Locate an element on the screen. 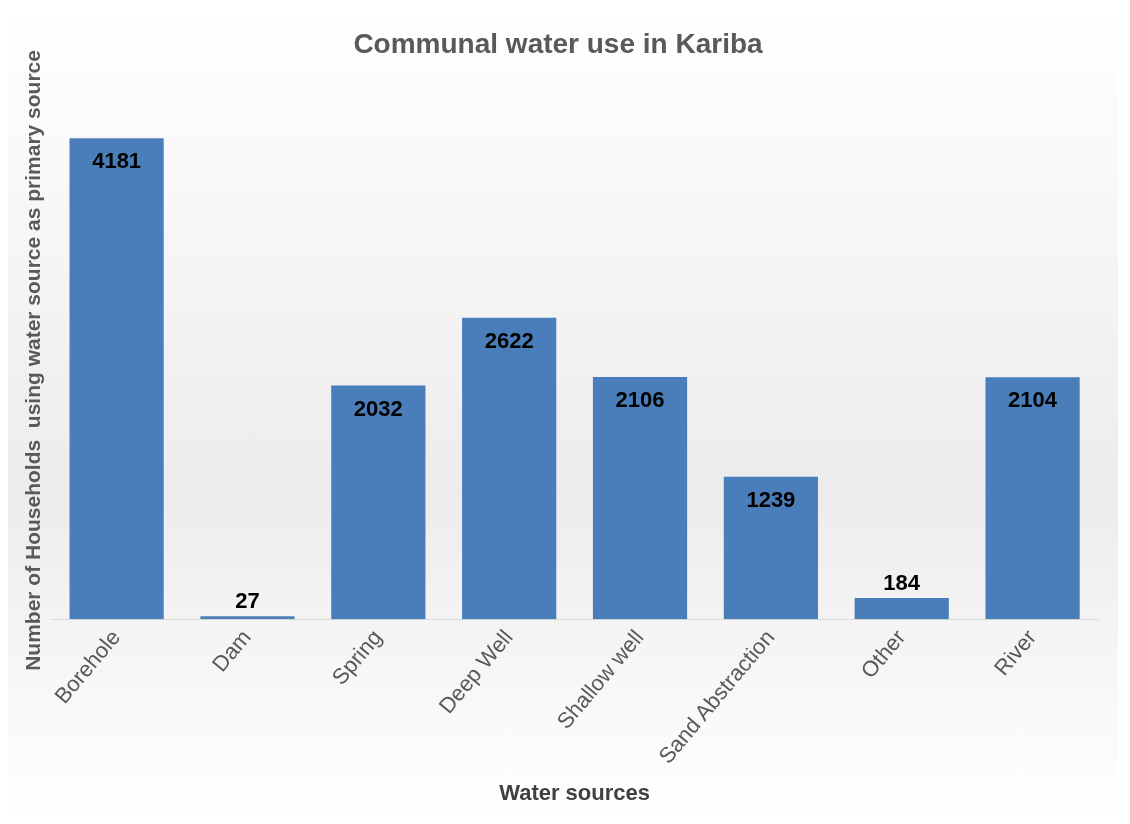  chart-title: Communal water use in Kariba is located at coordinates (558, 43).